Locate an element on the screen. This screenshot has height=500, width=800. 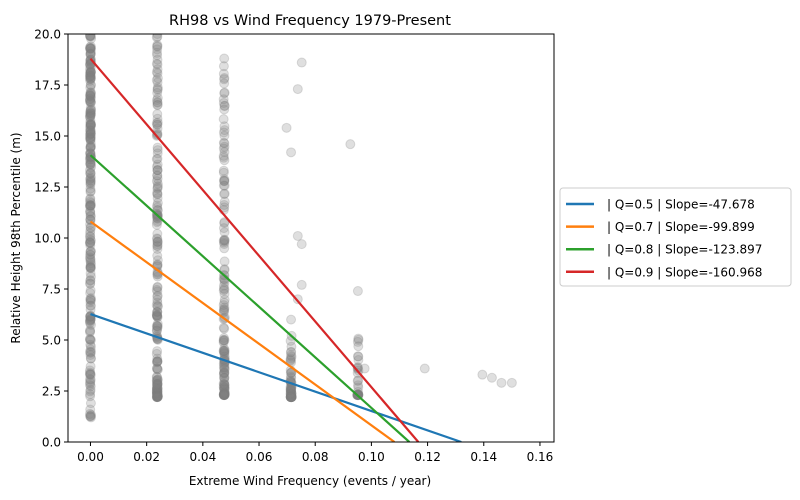
y-tick-label: 10.0 is located at coordinates (47, 239).